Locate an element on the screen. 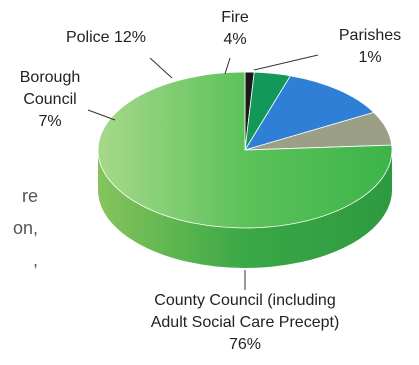 The image size is (419, 365). slice-label-4-line-0: Parishes is located at coordinates (370, 35).